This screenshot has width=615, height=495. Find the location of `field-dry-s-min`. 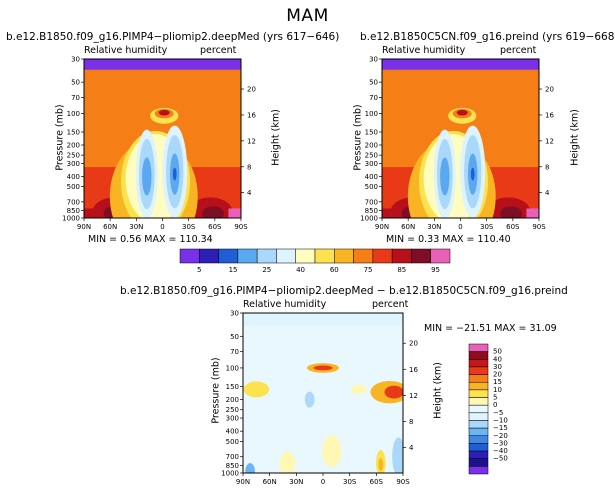

field-dry-s-min is located at coordinates (472, 174).